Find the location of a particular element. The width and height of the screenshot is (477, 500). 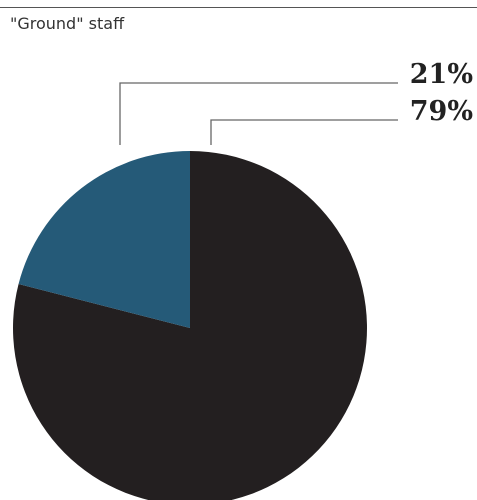

top-rule is located at coordinates (238, 7).